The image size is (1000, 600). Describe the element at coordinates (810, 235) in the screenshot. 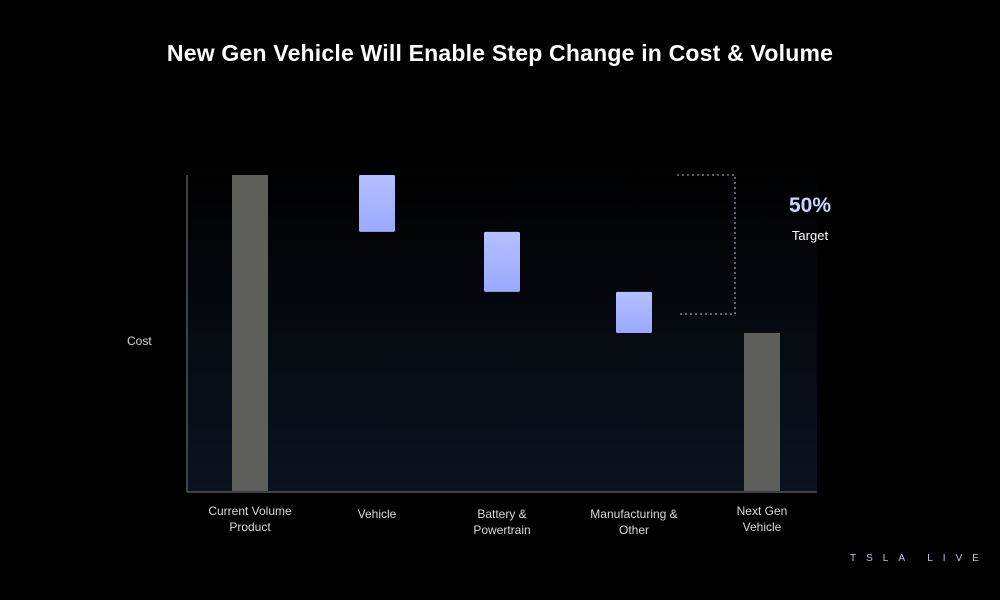

I see `target-label: Target` at that location.